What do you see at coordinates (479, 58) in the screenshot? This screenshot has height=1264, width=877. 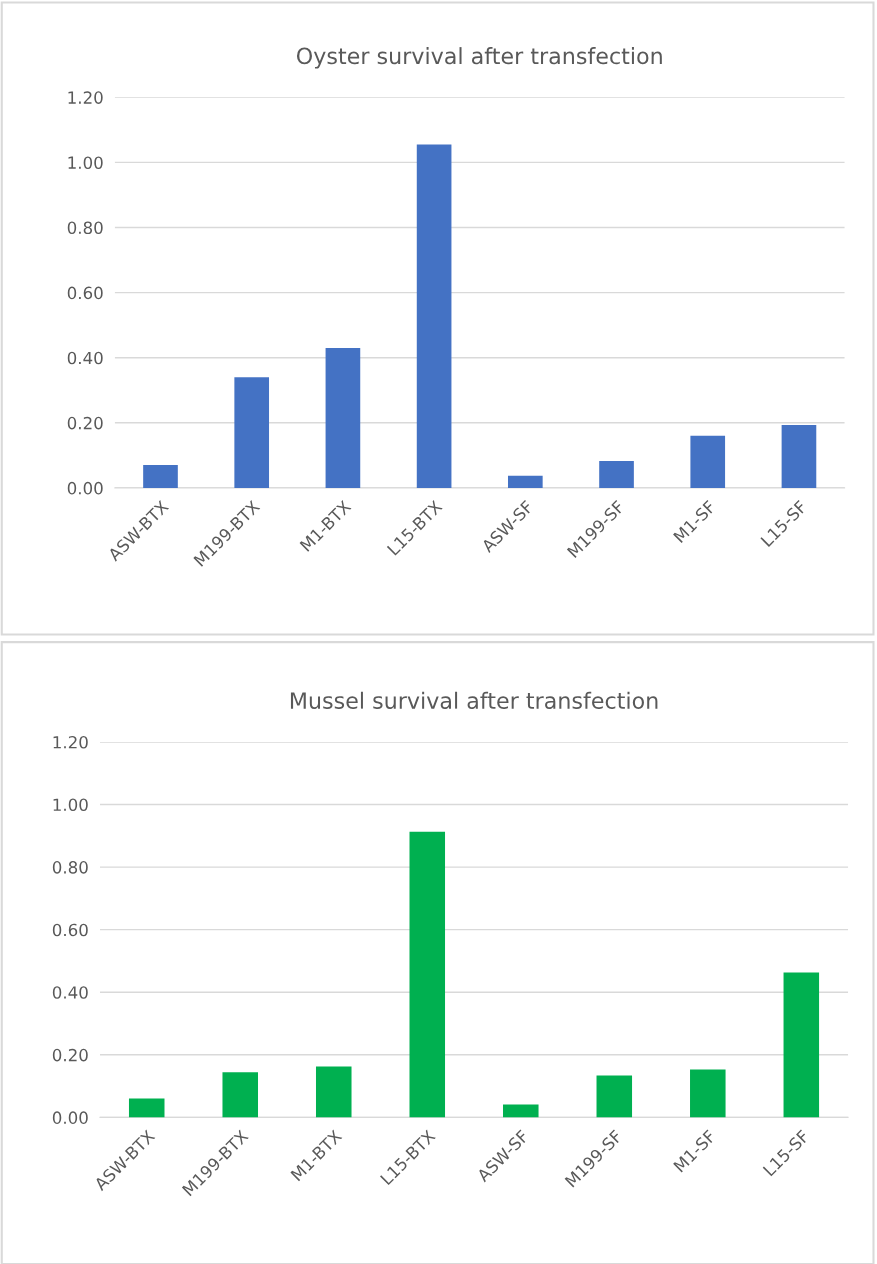 I see `chart-title: Oyster survival after transfection` at bounding box center [479, 58].